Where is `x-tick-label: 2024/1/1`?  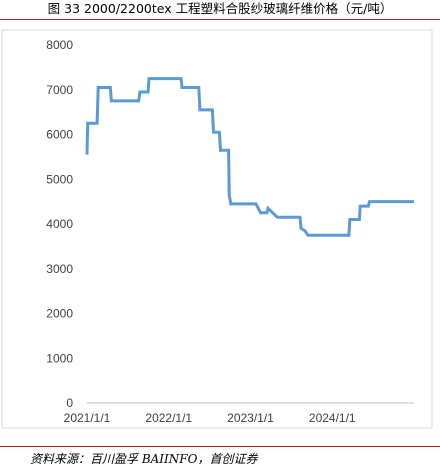
x-tick-label: 2024/1/1 is located at coordinates (332, 418).